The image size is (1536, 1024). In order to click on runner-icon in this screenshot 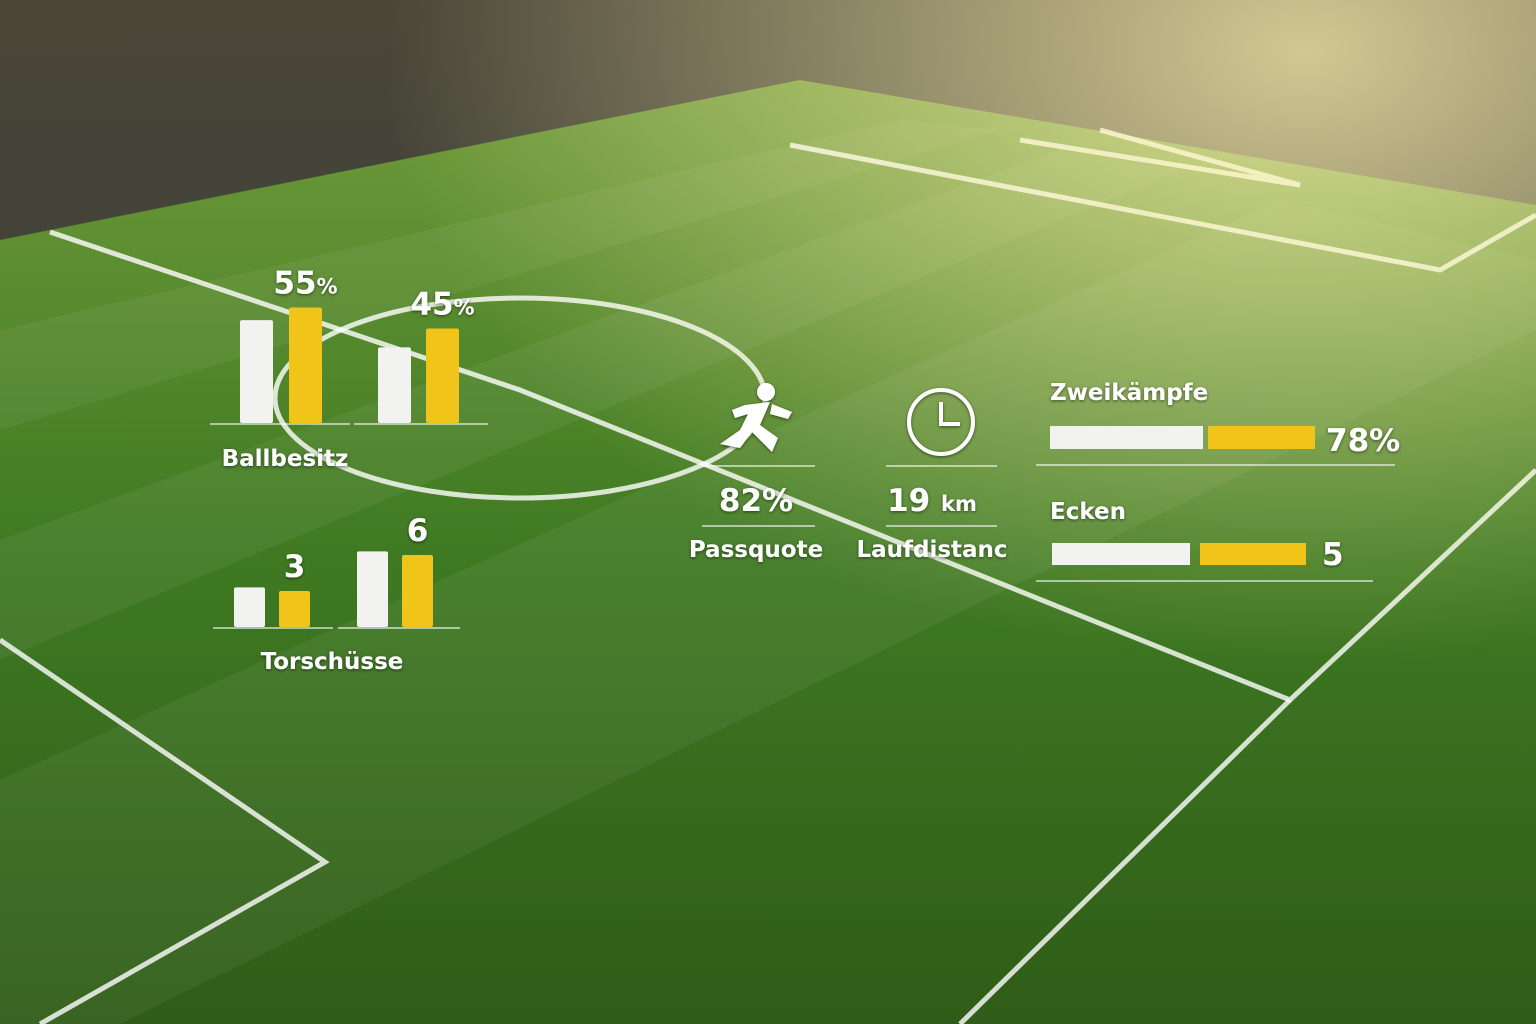, I will do `click(756, 417)`.